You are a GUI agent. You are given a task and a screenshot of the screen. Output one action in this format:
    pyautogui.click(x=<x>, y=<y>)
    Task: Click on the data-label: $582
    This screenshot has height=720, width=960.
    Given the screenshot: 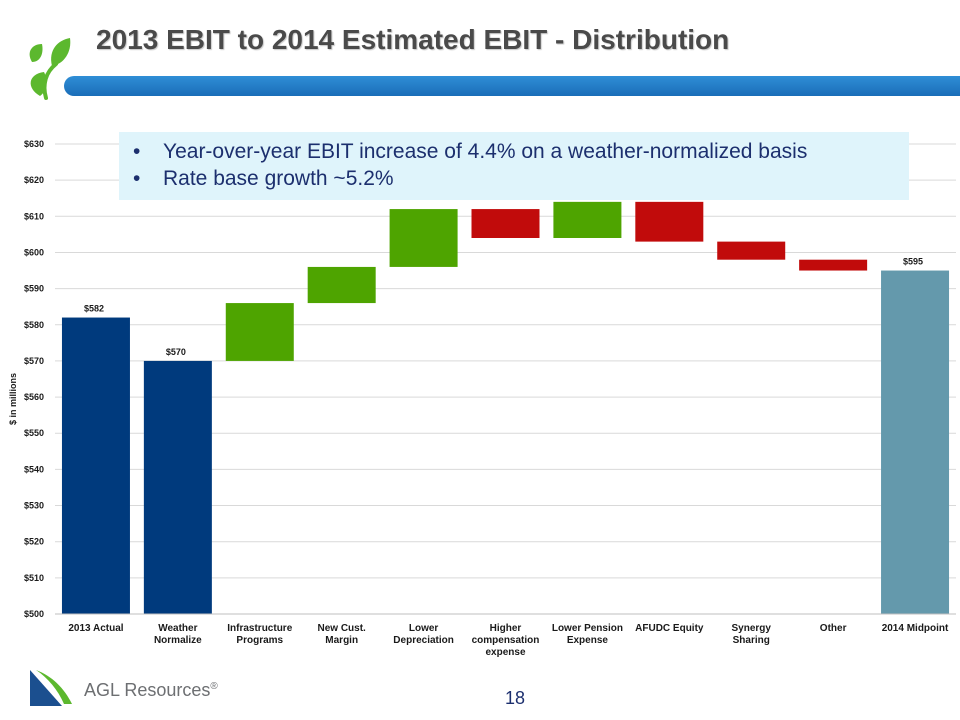 What is the action you would take?
    pyautogui.click(x=94, y=309)
    